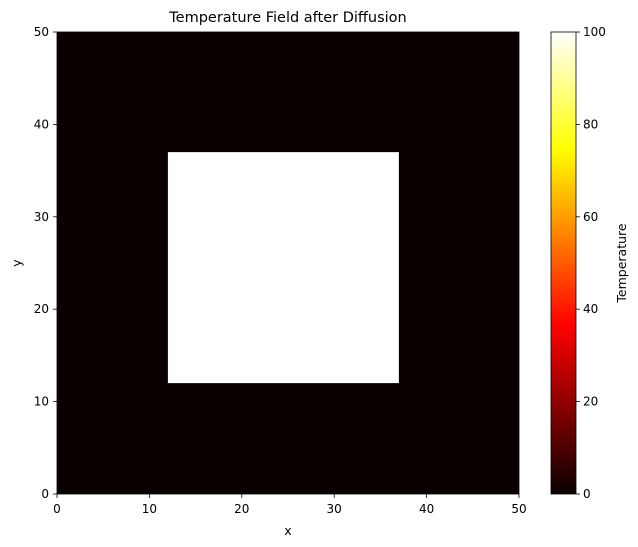 This screenshot has width=638, height=547. Describe the element at coordinates (287, 530) in the screenshot. I see `x-axis-label: x` at that location.